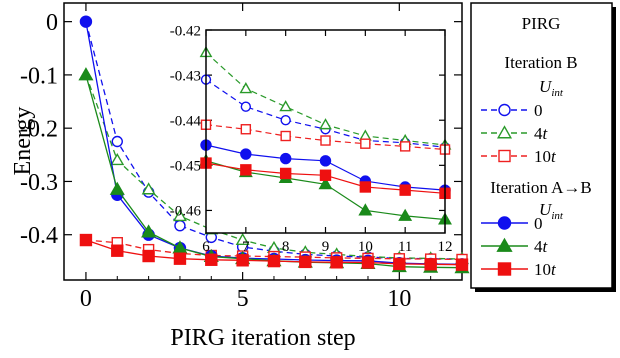 The image size is (620, 358). What do you see at coordinates (365, 247) in the screenshot?
I see `inset-x-tick-label: 10` at bounding box center [365, 247].